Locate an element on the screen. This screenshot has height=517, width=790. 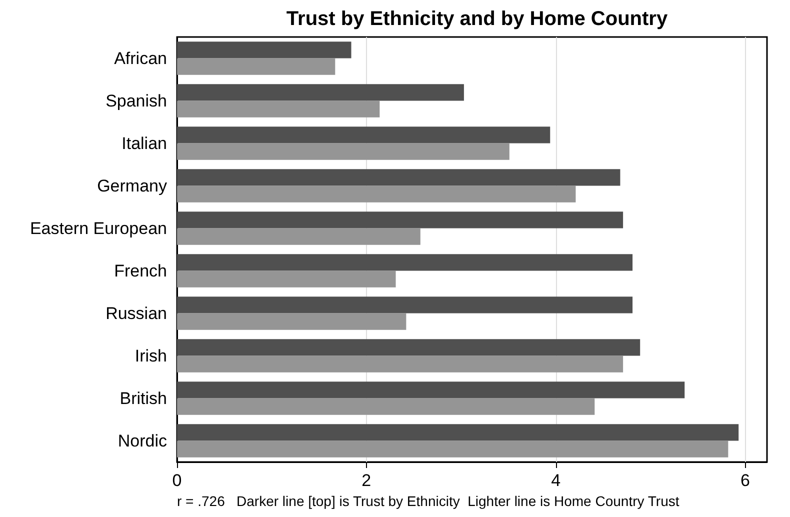
y-tick-label: Germany is located at coordinates (132, 186).